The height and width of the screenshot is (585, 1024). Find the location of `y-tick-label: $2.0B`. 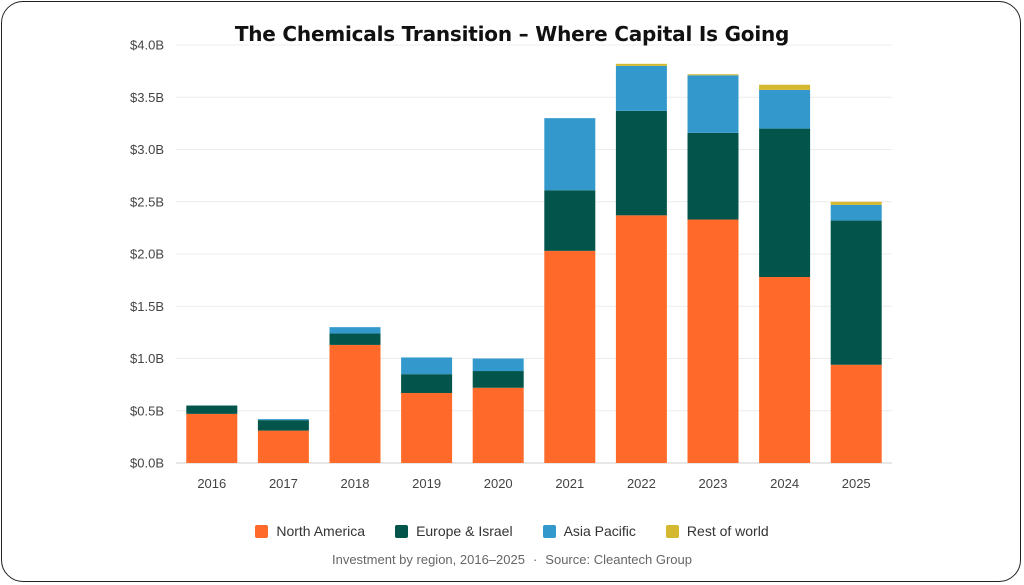

y-tick-label: $2.0B is located at coordinates (147, 254).